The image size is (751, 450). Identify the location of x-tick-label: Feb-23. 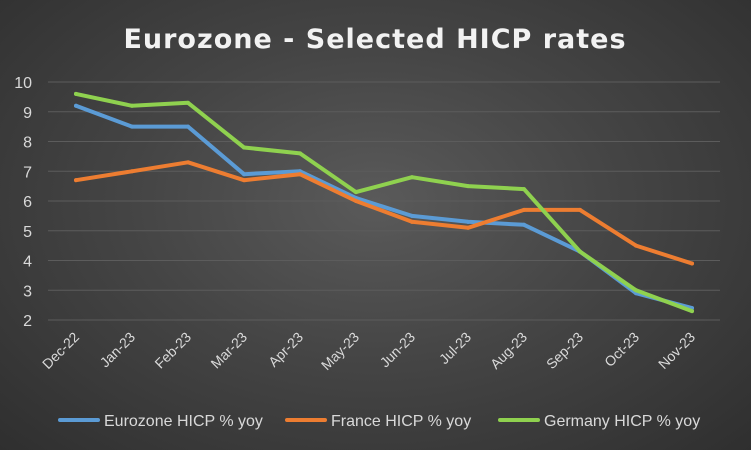
(172, 350).